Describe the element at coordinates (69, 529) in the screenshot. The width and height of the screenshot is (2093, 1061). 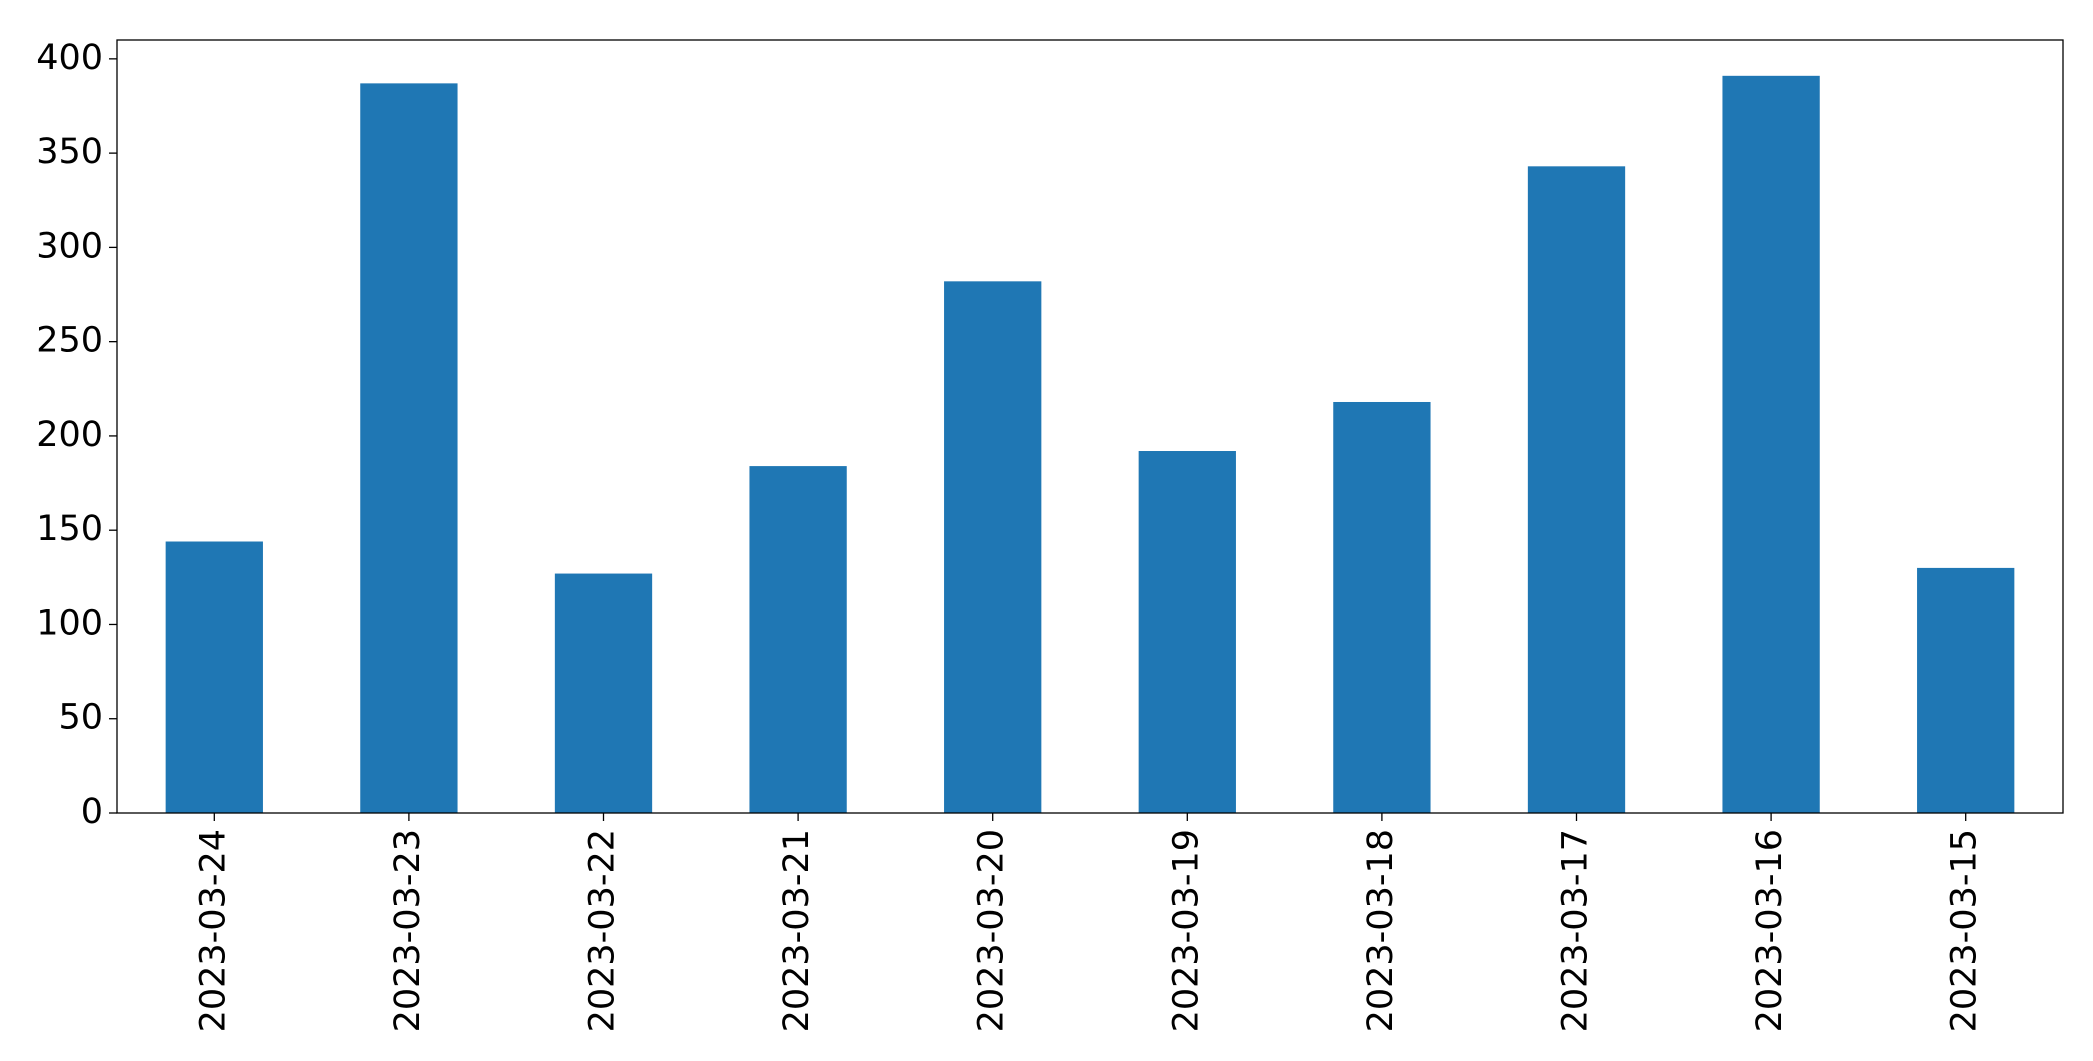
I see `y-tick-label: 150` at that location.